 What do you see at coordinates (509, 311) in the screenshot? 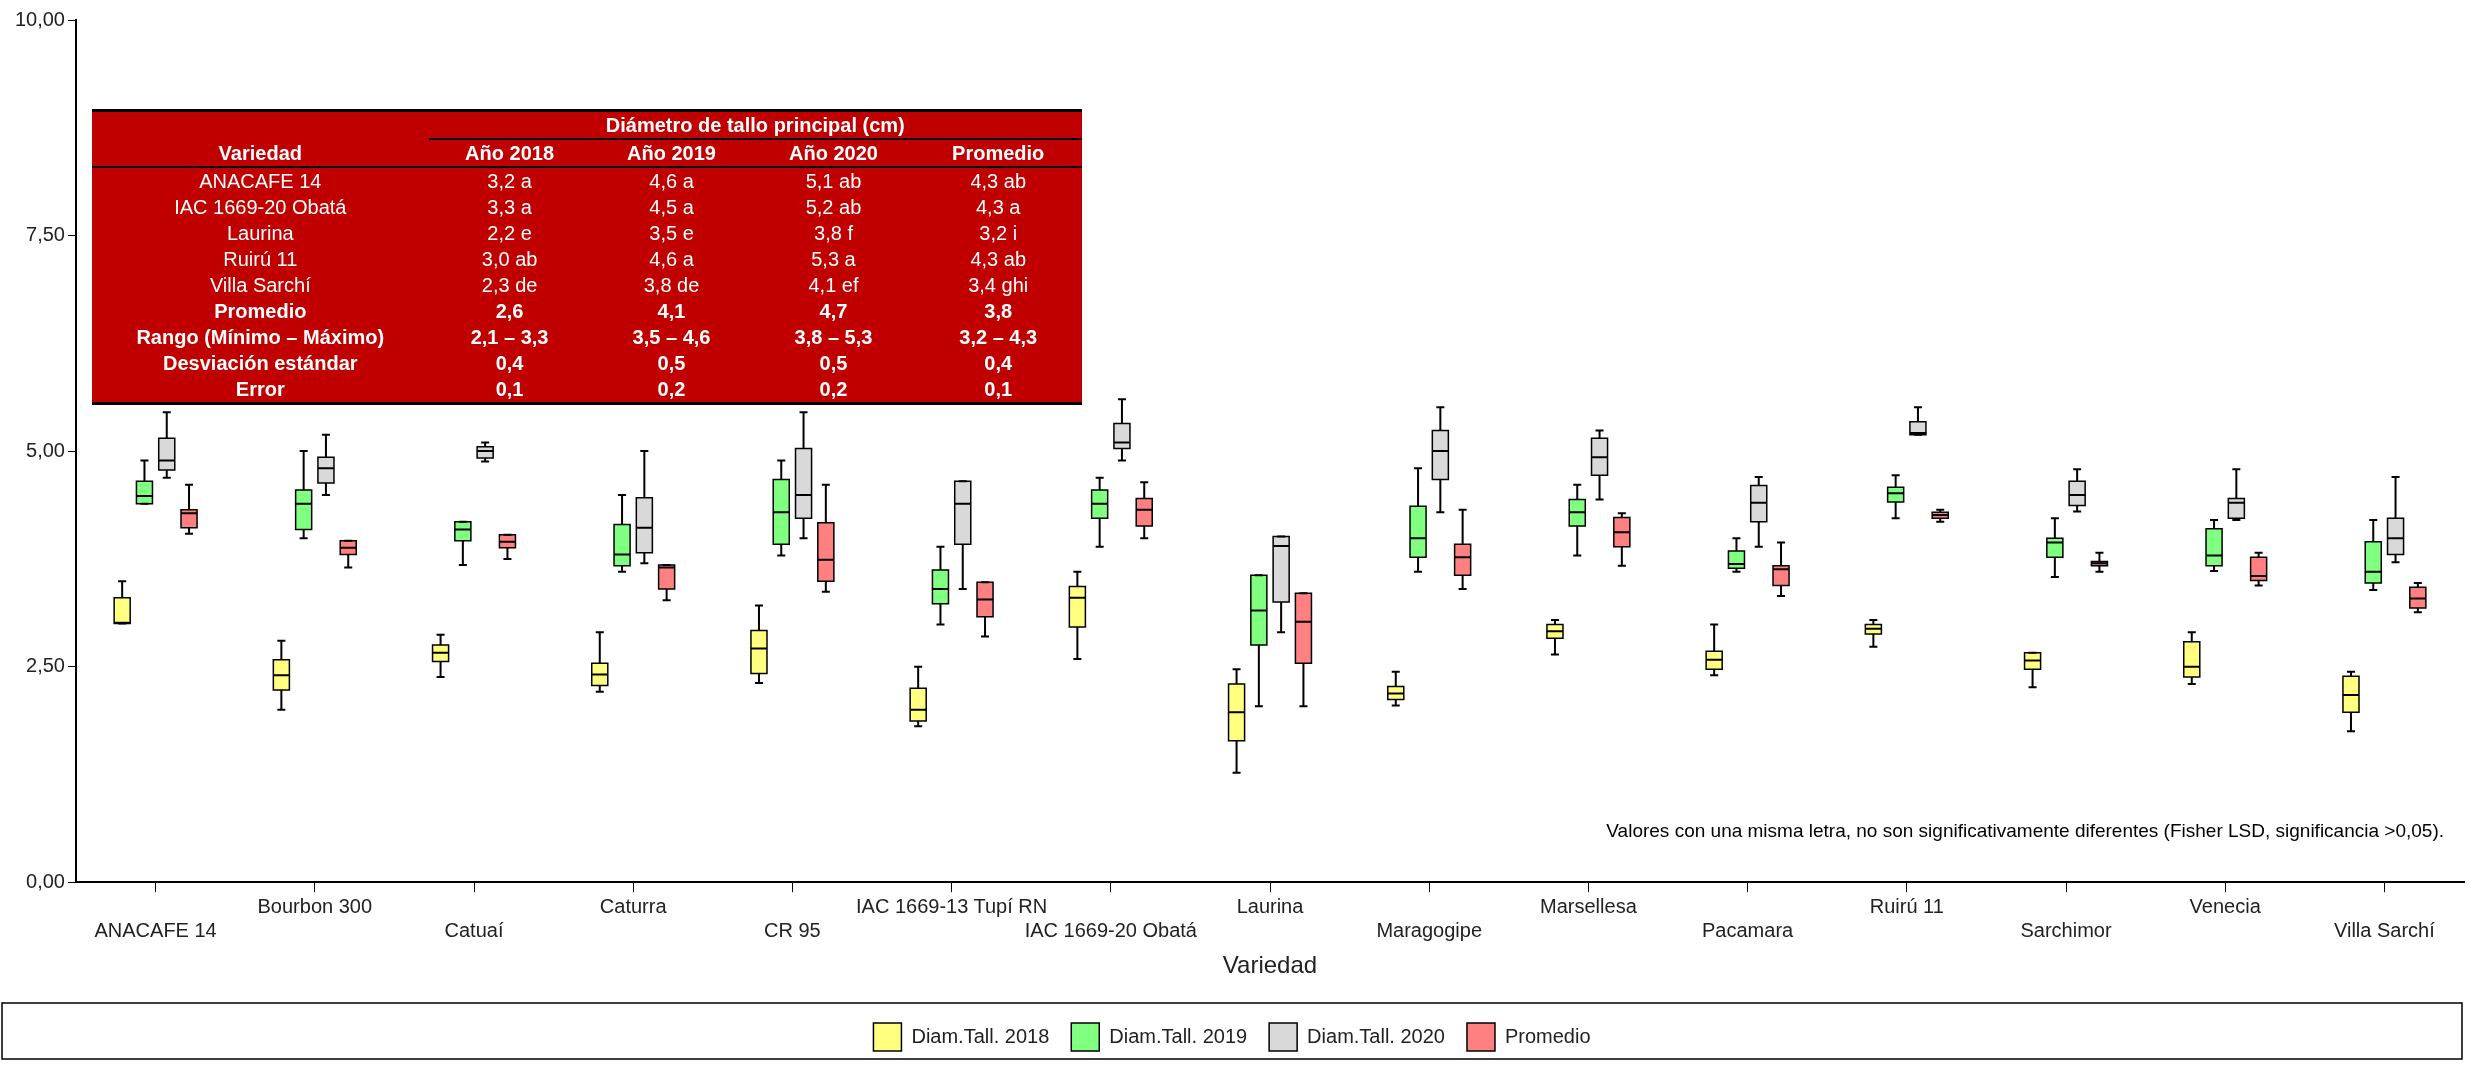
I see `text: 2,6` at bounding box center [509, 311].